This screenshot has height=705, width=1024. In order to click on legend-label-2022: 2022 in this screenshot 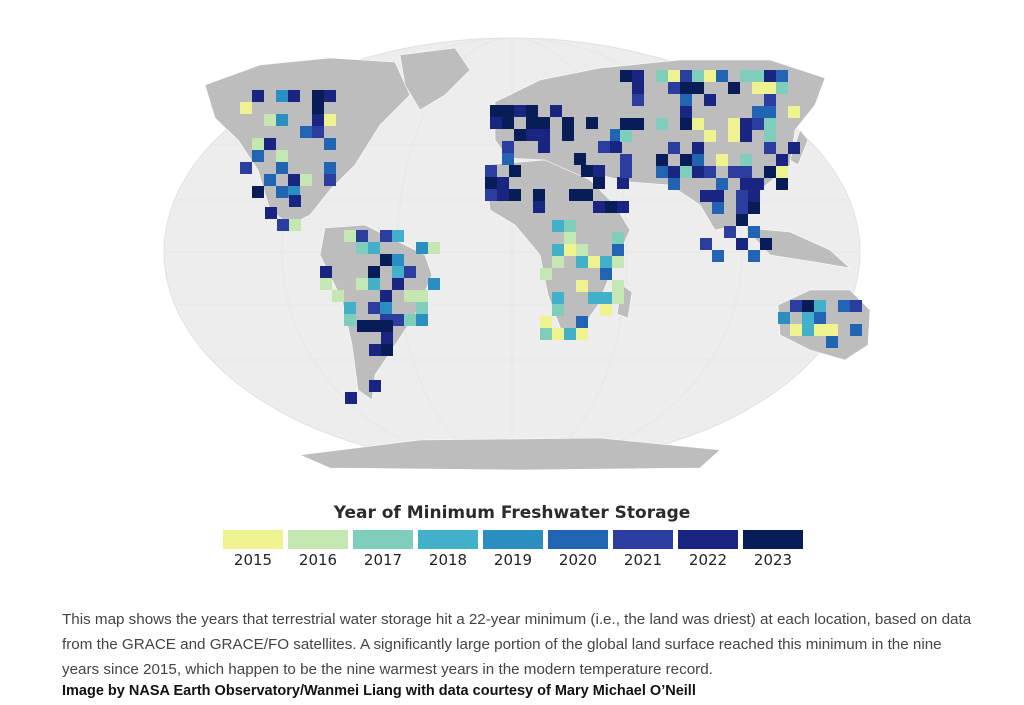, I will do `click(708, 560)`.